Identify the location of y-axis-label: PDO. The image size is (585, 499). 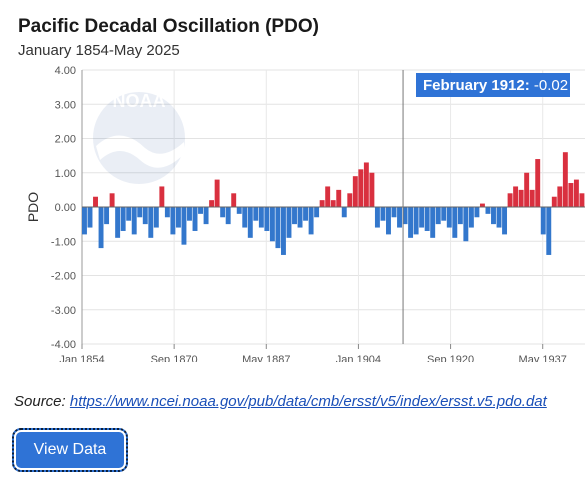
(33, 207).